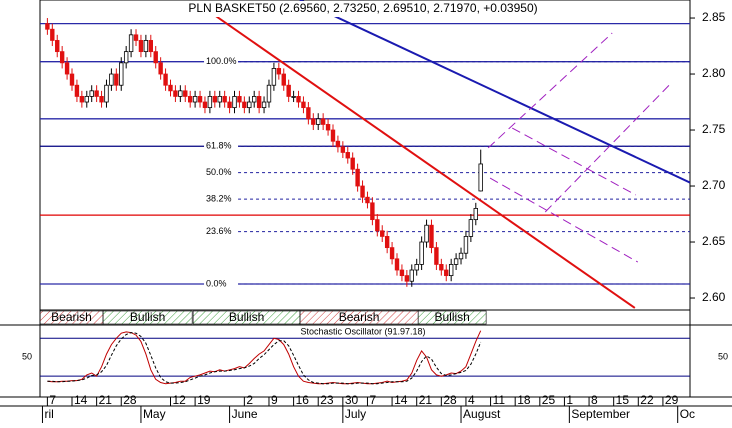 The image size is (732, 428). I want to click on x-tick-label: 1, so click(569, 400).